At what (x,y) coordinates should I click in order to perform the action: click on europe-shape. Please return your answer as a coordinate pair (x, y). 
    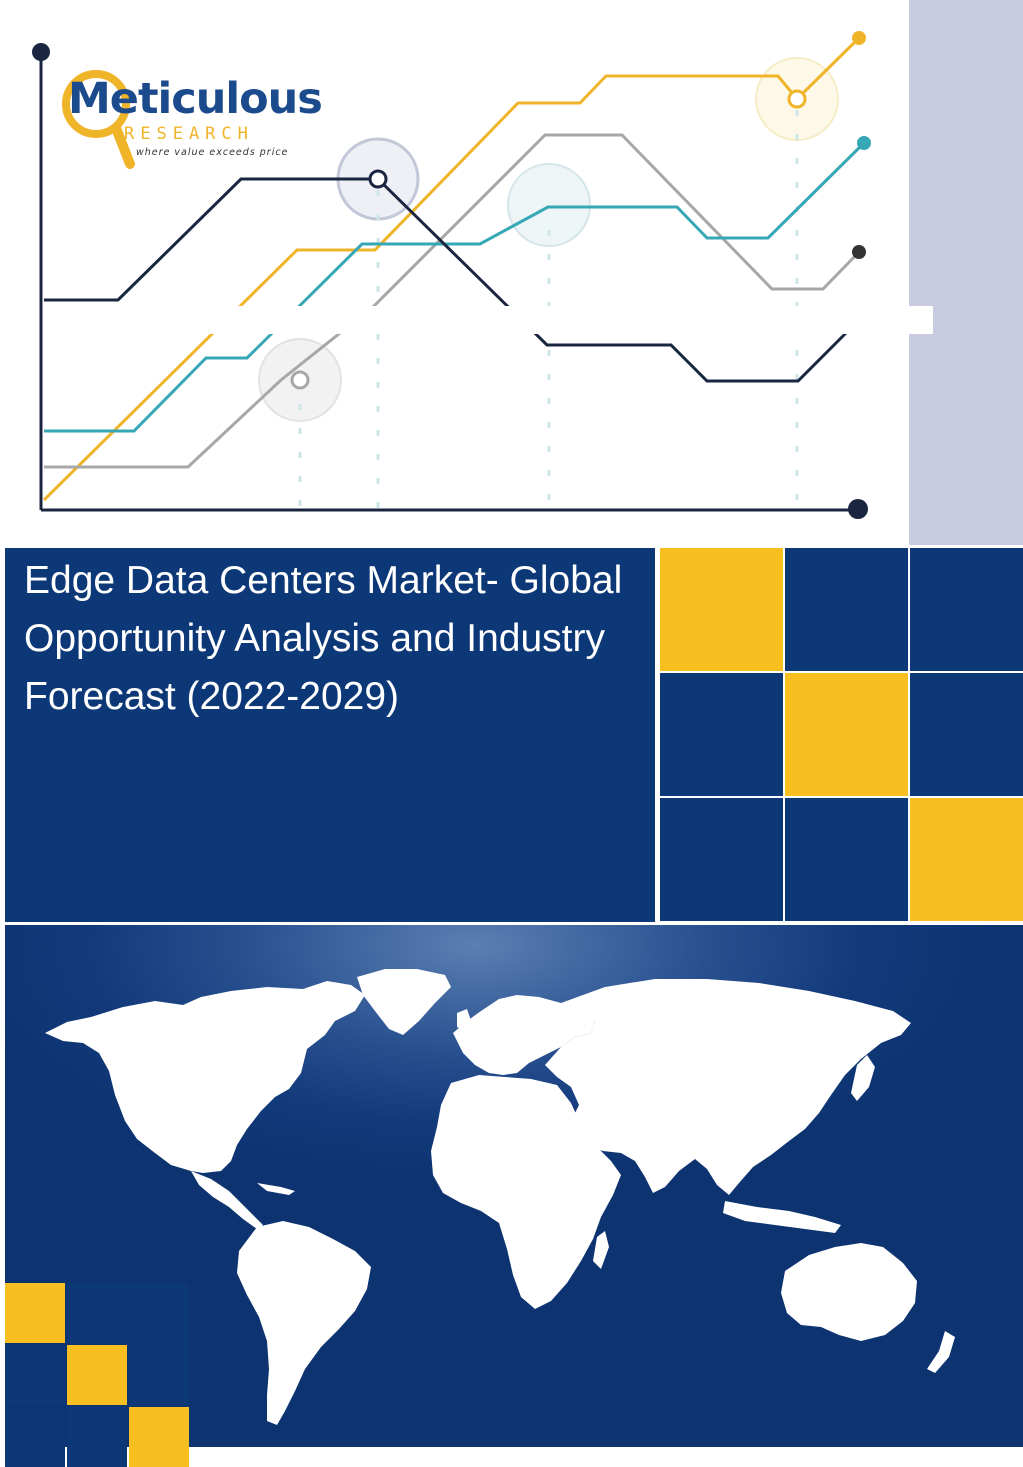
    Looking at the image, I should click on (524, 1035).